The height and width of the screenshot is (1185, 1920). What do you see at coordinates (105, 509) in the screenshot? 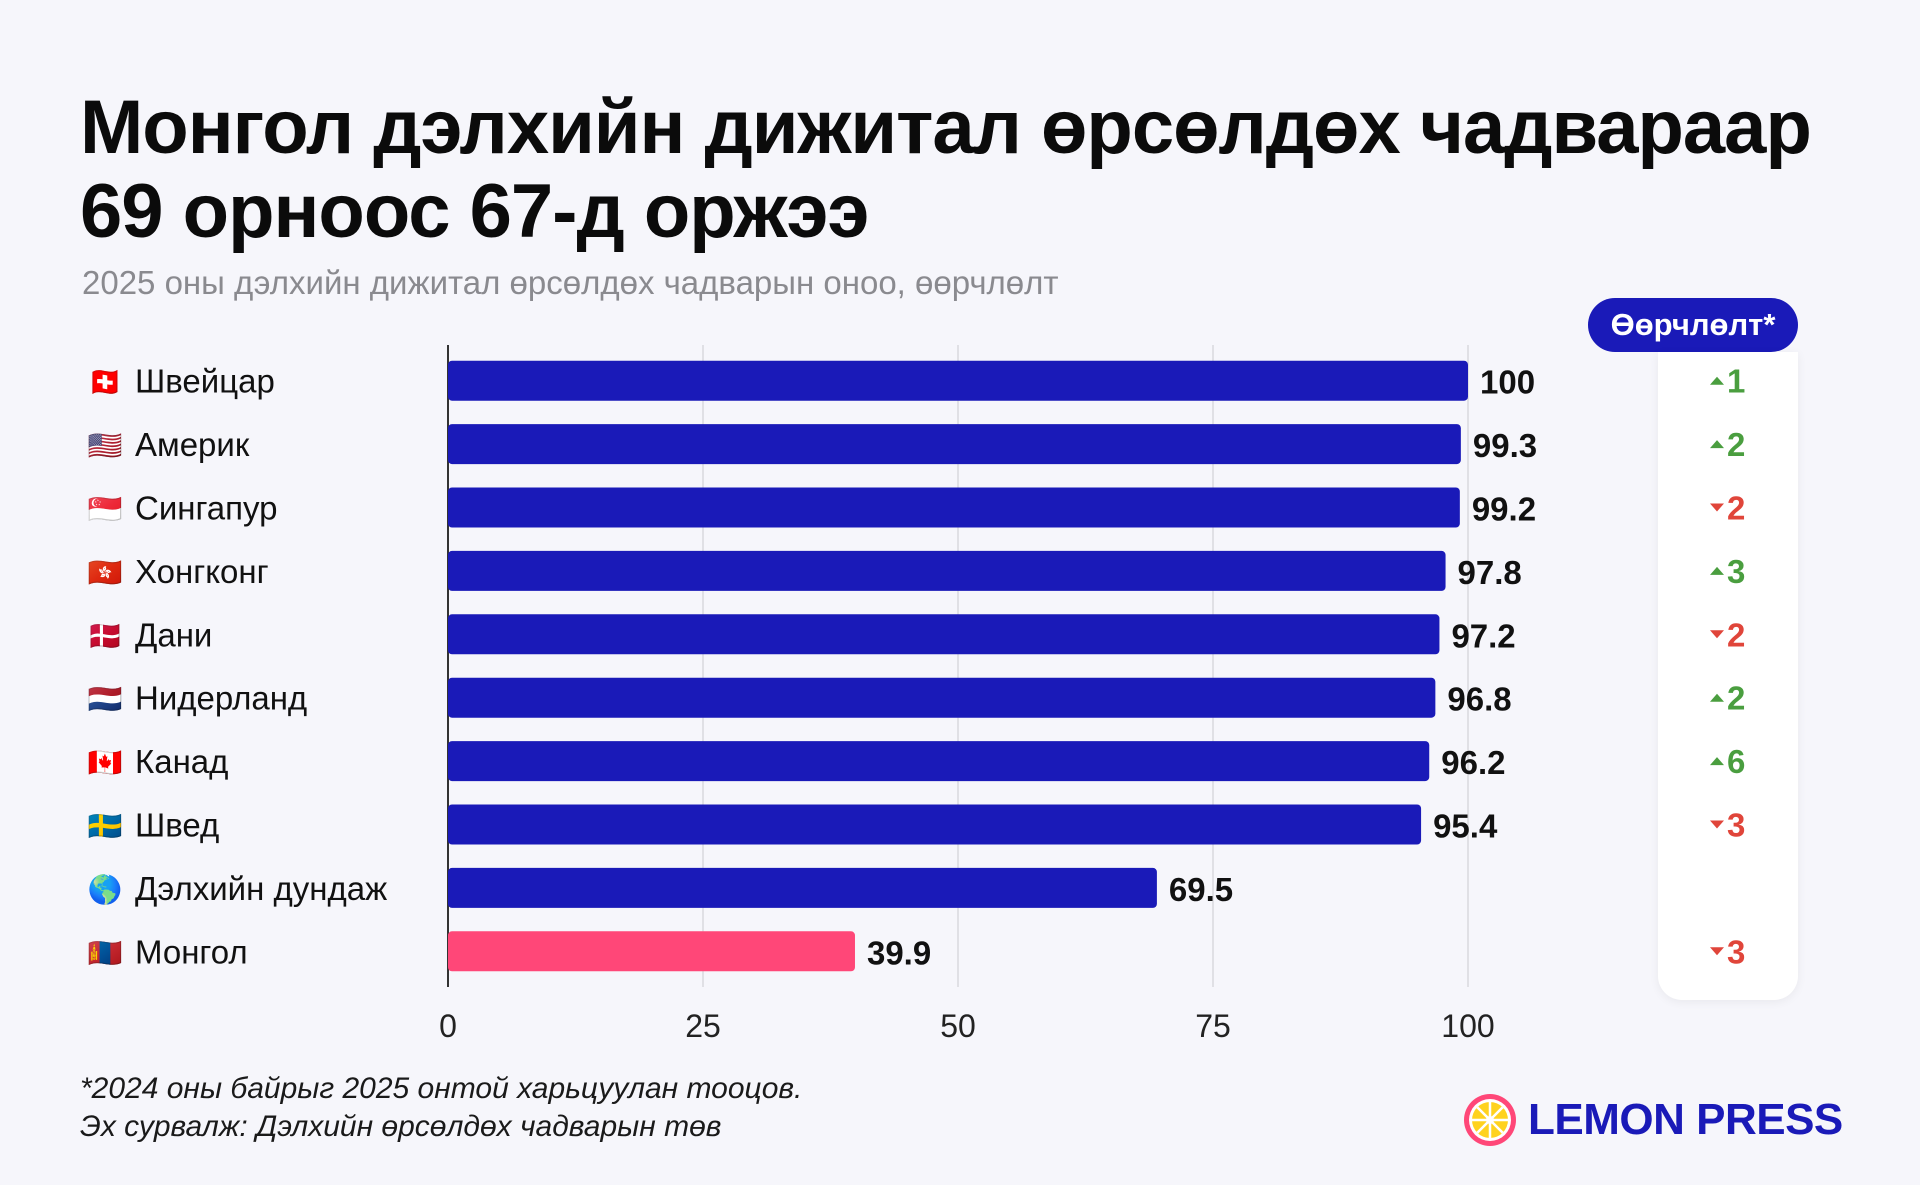
I see `flag-icon: 🇸🇬` at bounding box center [105, 509].